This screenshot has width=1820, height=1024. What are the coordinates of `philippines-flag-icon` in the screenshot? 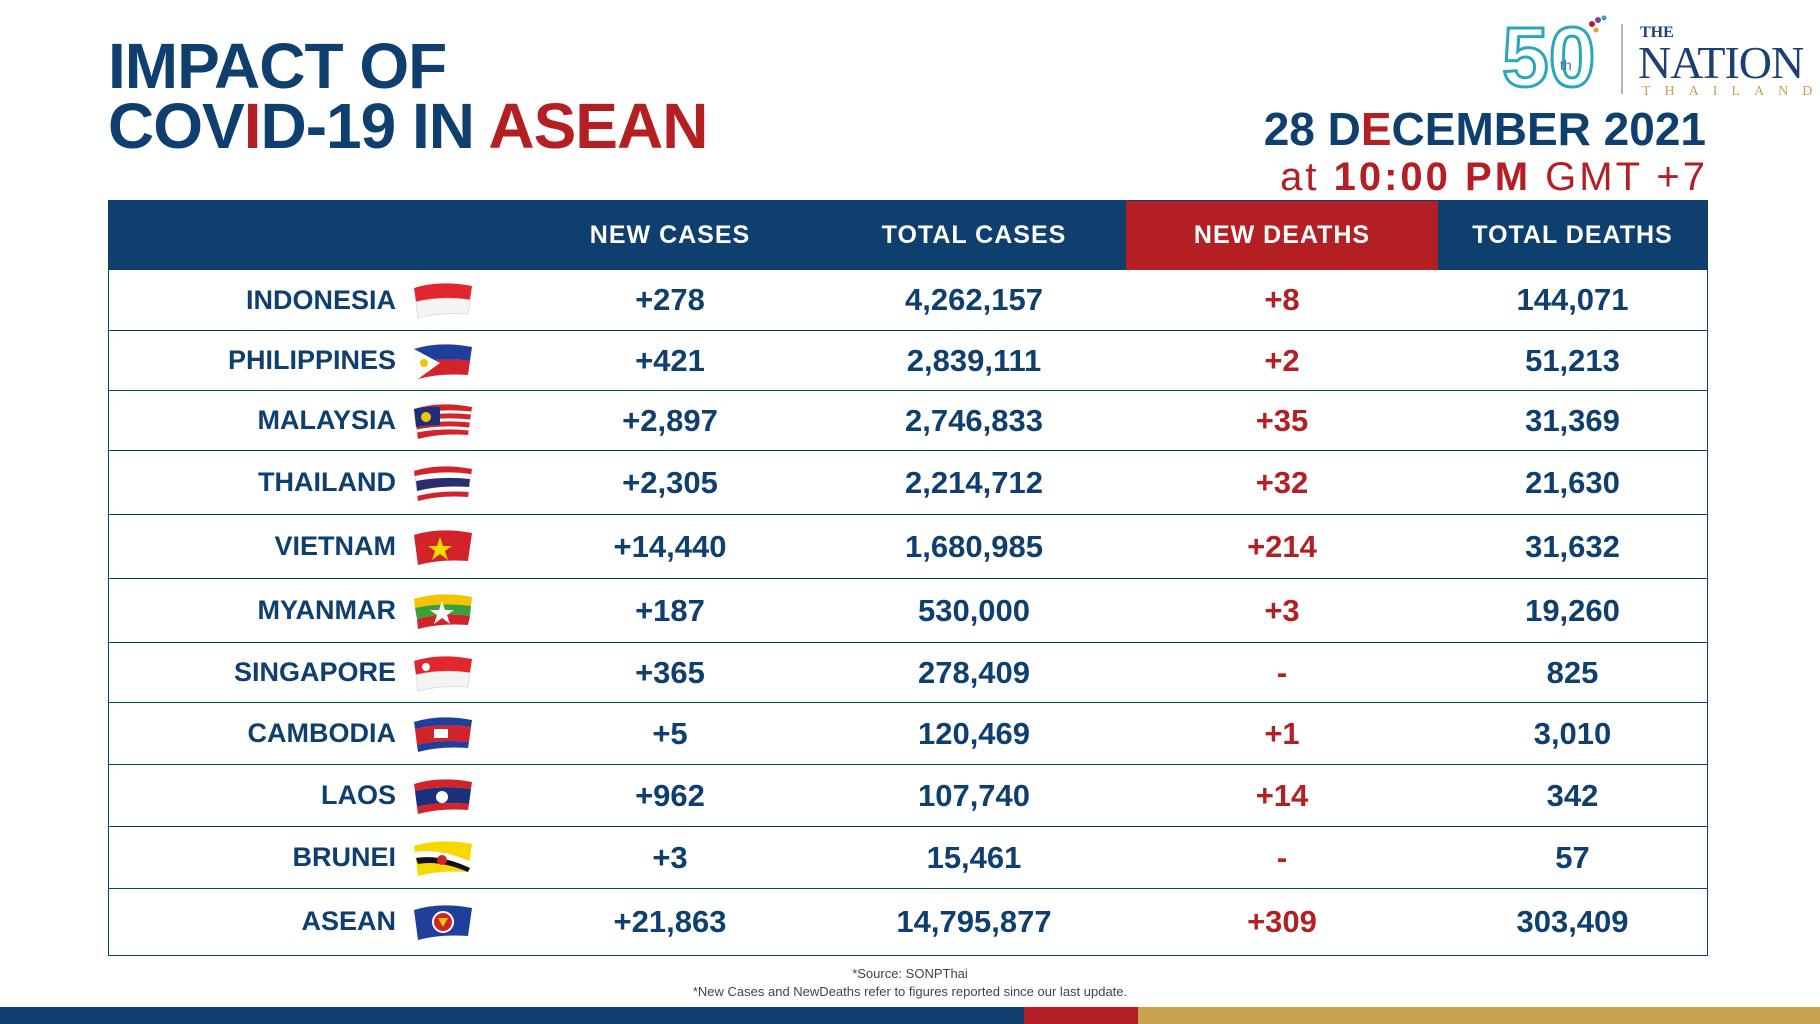 It's located at (443, 361).